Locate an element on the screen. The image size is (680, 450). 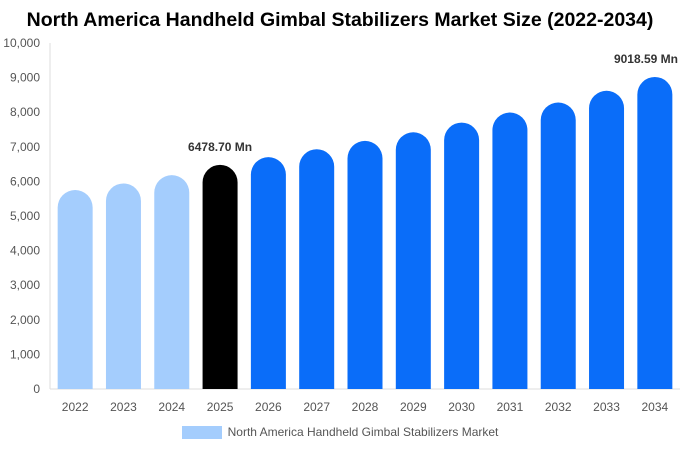
legend-swatch is located at coordinates (201, 432).